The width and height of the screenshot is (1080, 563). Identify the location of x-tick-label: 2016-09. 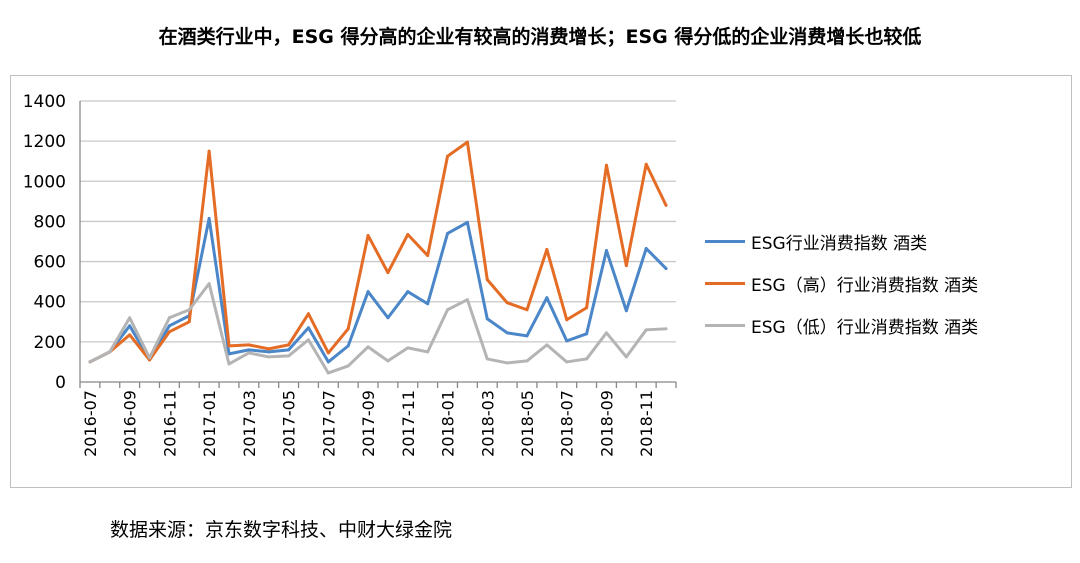
(130, 423).